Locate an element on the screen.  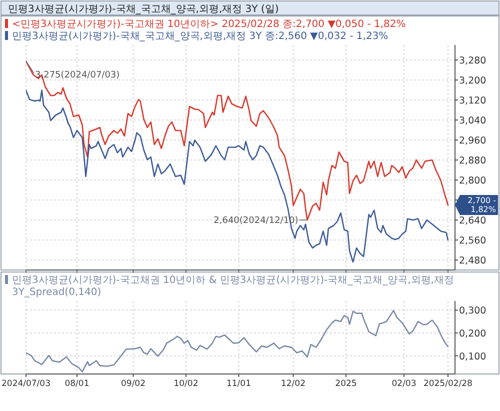
y-tick-label: 3,120 is located at coordinates (472, 101).